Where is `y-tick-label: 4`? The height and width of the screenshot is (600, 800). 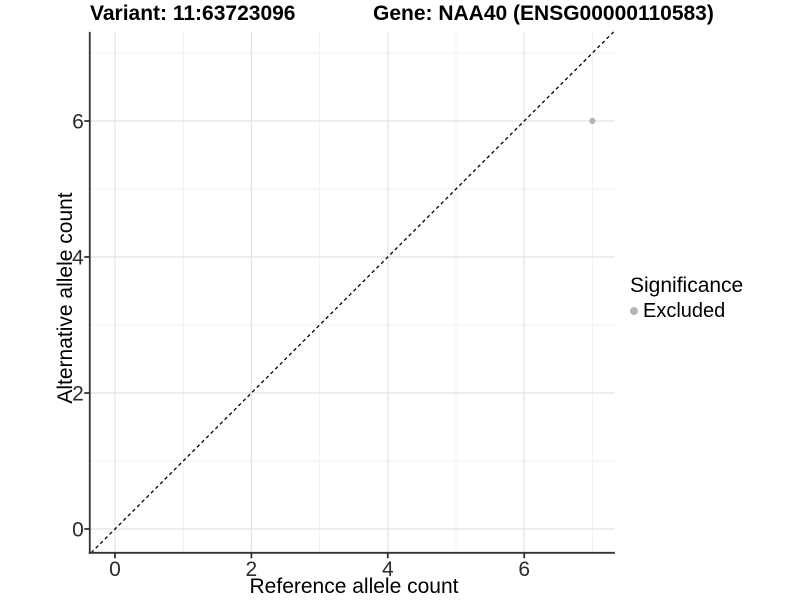 y-tick-label: 4 is located at coordinates (78, 258).